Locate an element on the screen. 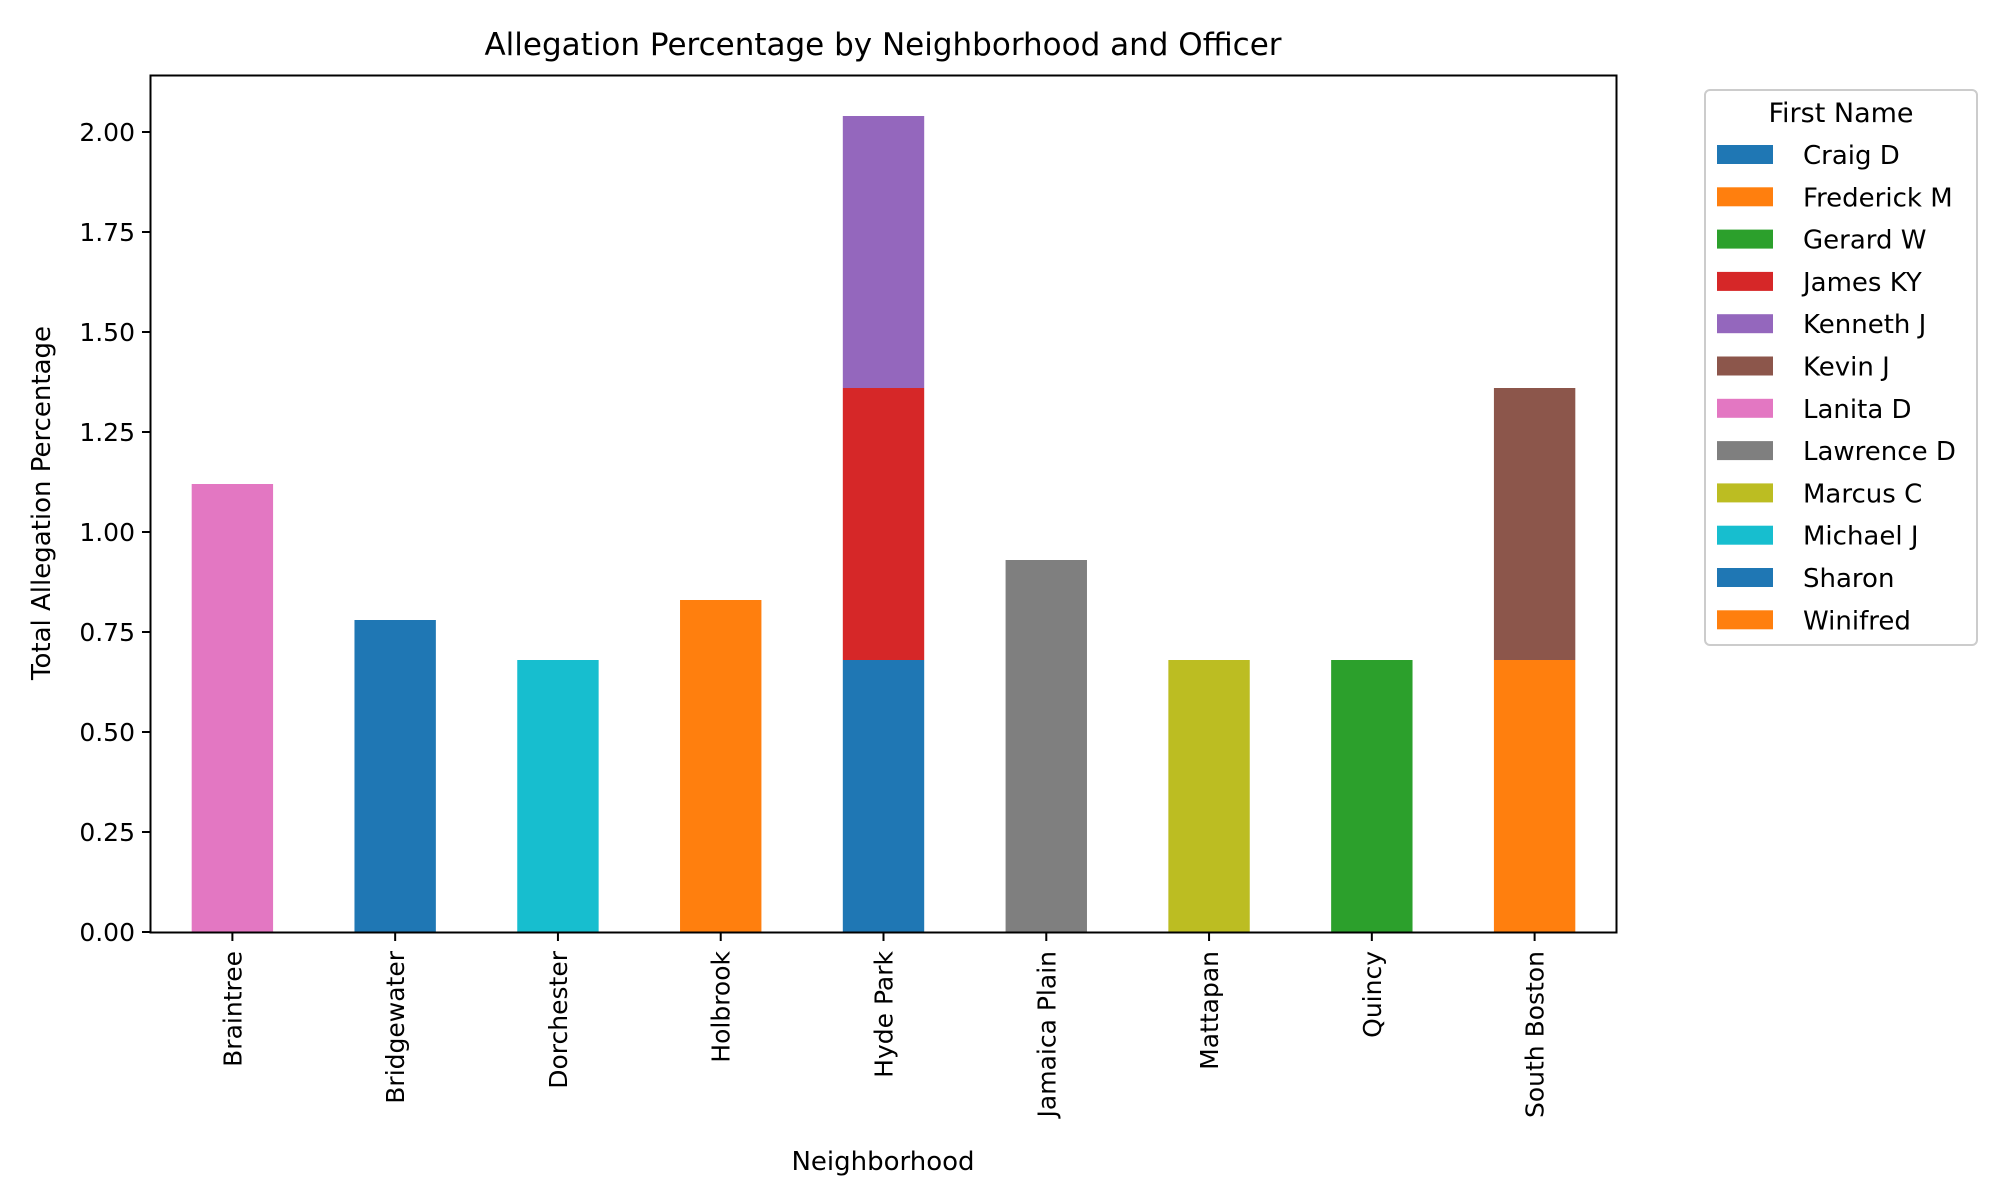  legend-item-label: James KY is located at coordinates (1861, 283).